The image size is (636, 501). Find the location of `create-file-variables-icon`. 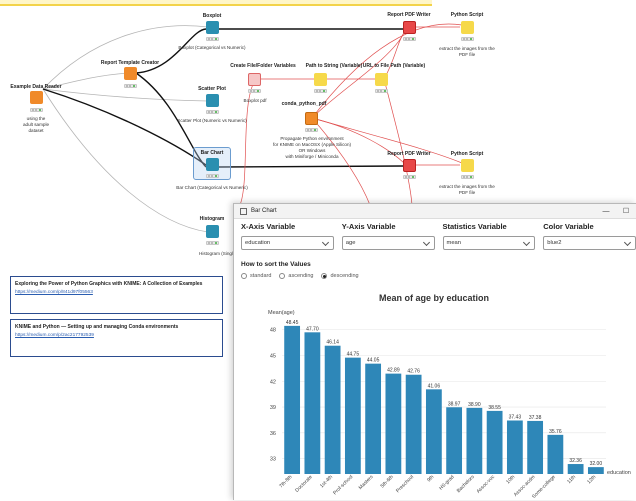

create-file-variables-icon is located at coordinates (254, 79).